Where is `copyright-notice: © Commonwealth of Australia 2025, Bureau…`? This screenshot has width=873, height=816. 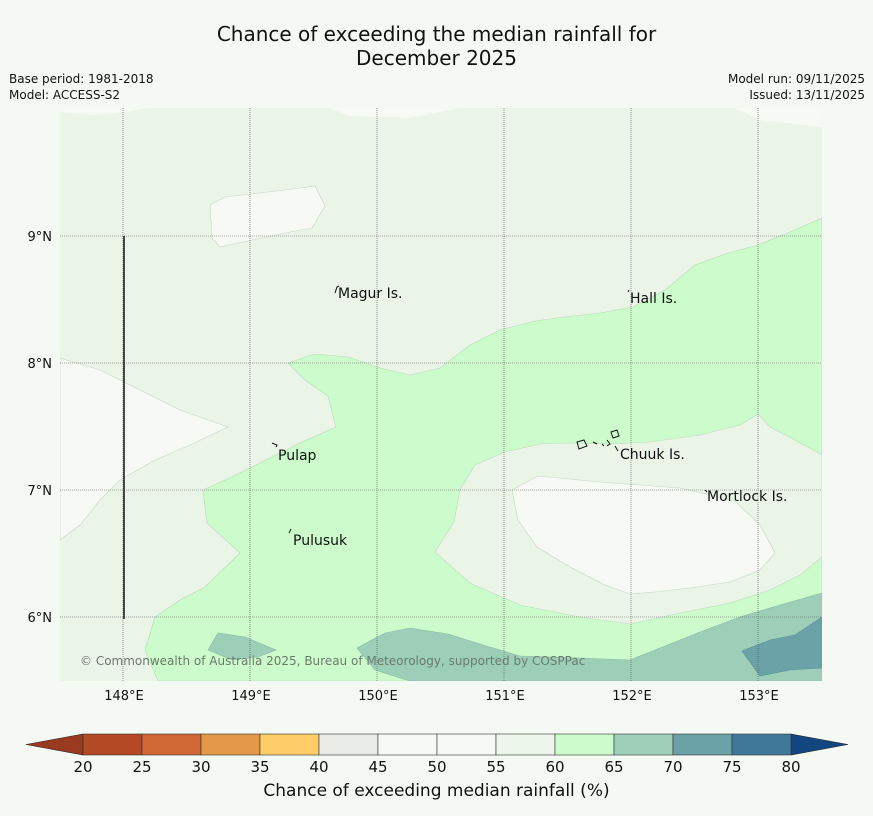
copyright-notice: © Commonwealth of Australia 2025, Bureau… is located at coordinates (333, 661).